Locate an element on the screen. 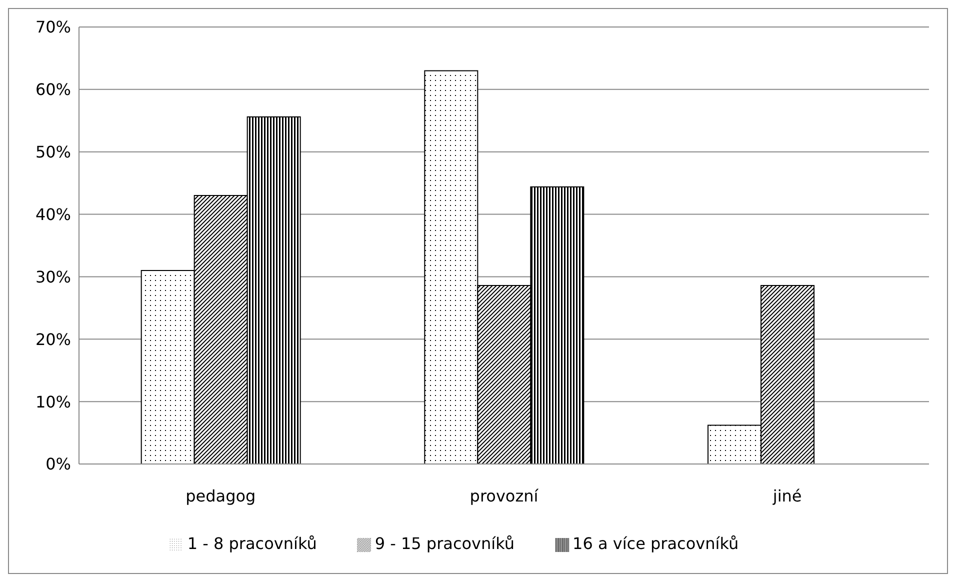 This screenshot has width=956, height=582. y-tick-label: 40% is located at coordinates (53, 214).